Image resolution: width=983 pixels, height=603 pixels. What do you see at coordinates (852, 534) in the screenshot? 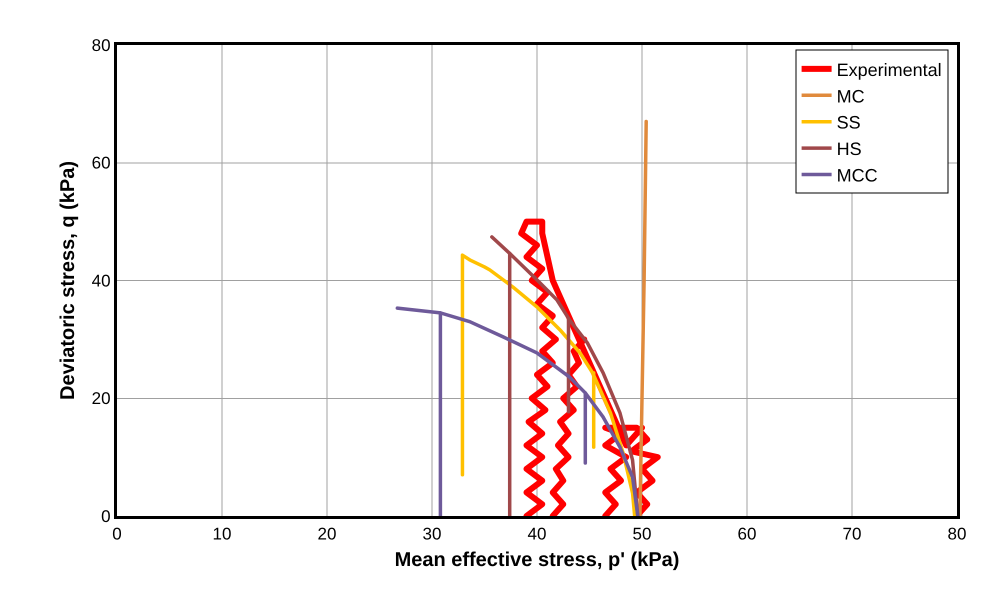
I see `x-tick-label: 70` at bounding box center [852, 534].